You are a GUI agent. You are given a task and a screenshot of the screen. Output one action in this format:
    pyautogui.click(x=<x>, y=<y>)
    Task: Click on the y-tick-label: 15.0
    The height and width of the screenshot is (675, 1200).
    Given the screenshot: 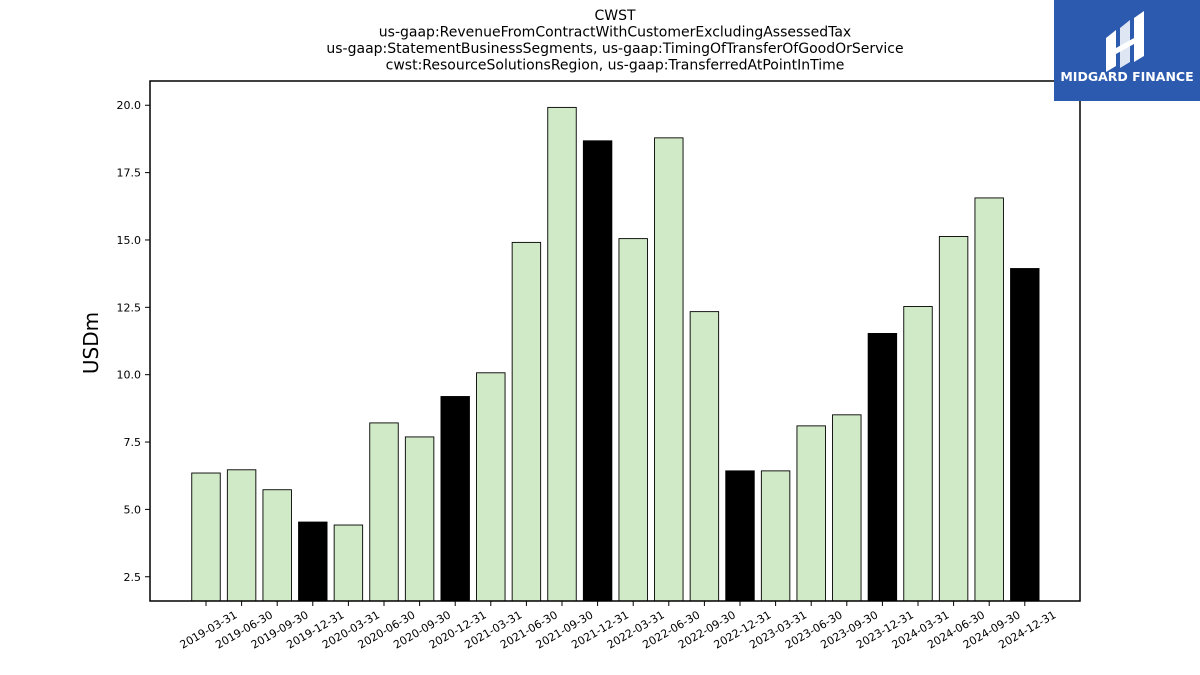 What is the action you would take?
    pyautogui.click(x=129, y=240)
    